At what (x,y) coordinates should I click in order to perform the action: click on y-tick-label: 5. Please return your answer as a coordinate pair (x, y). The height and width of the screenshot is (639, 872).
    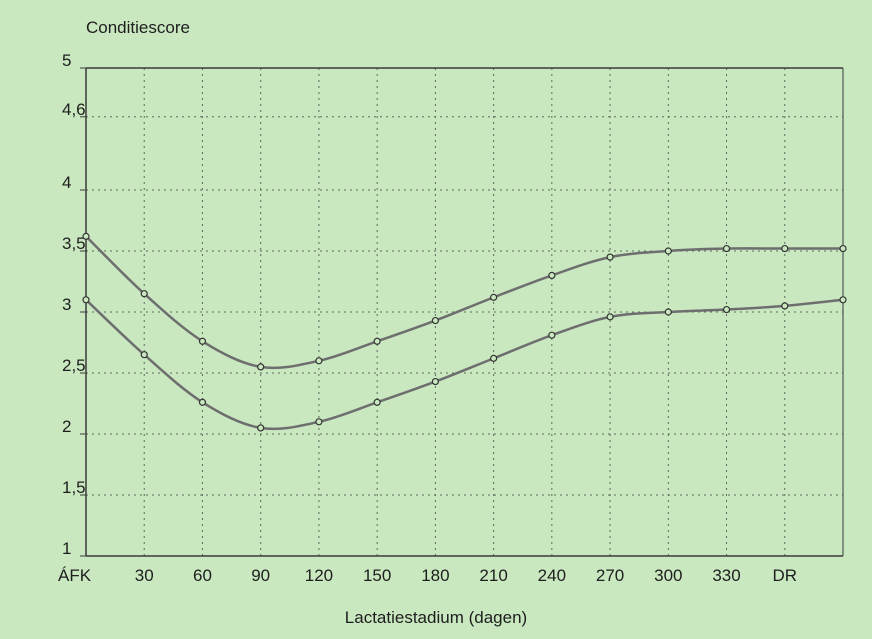
    Looking at the image, I should click on (66, 60).